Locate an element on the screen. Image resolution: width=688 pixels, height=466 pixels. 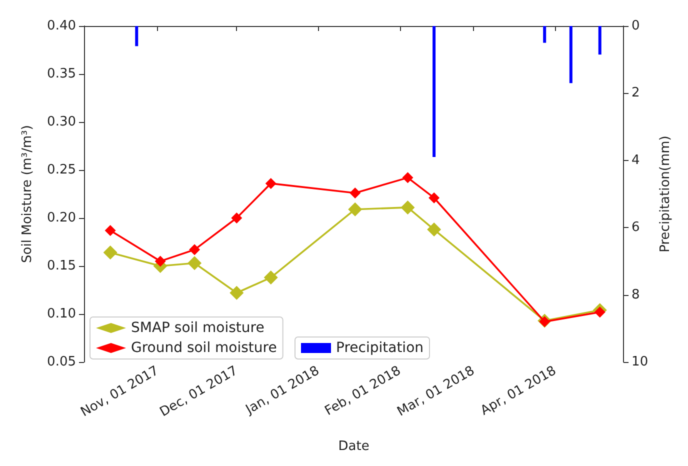
y-tick-label: 0.15 is located at coordinates (61, 266).